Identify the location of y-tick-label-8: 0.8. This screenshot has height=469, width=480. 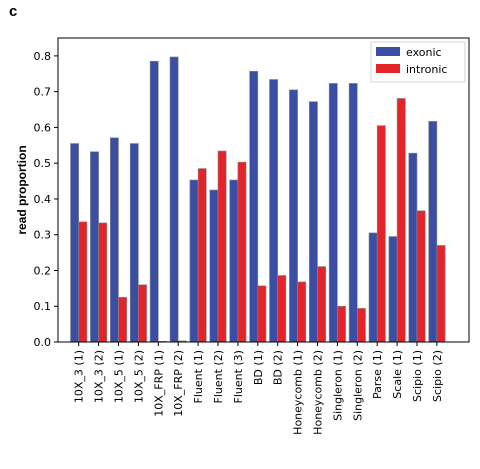
(43, 56).